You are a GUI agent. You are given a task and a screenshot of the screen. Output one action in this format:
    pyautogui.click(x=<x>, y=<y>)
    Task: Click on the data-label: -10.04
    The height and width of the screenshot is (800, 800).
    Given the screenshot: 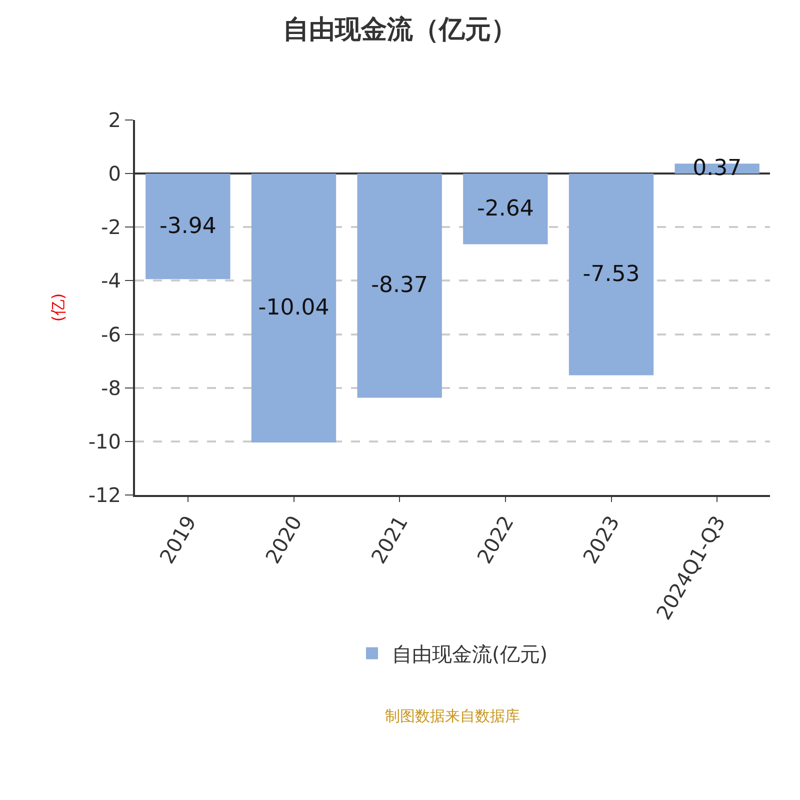 What is the action you would take?
    pyautogui.click(x=294, y=308)
    